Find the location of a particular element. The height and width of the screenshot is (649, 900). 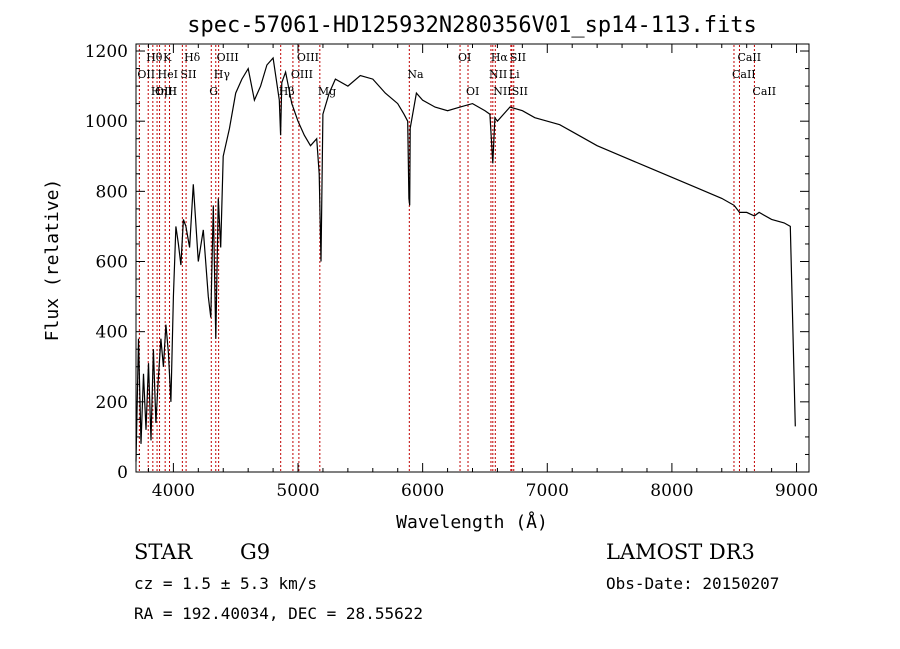

spectral-line-label: Li is located at coordinates (514, 74).